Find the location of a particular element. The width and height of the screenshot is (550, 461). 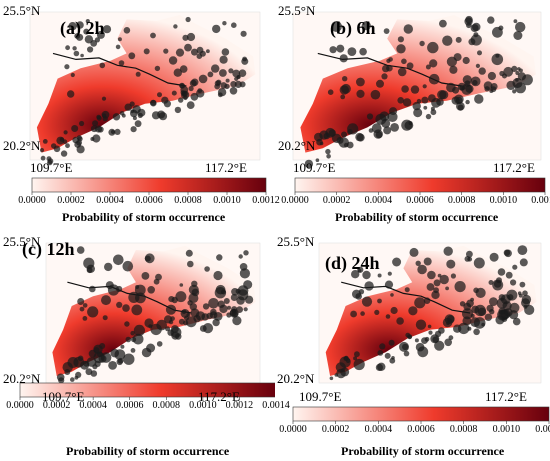

lon-left-label: 109.7°E is located at coordinates (51, 167).